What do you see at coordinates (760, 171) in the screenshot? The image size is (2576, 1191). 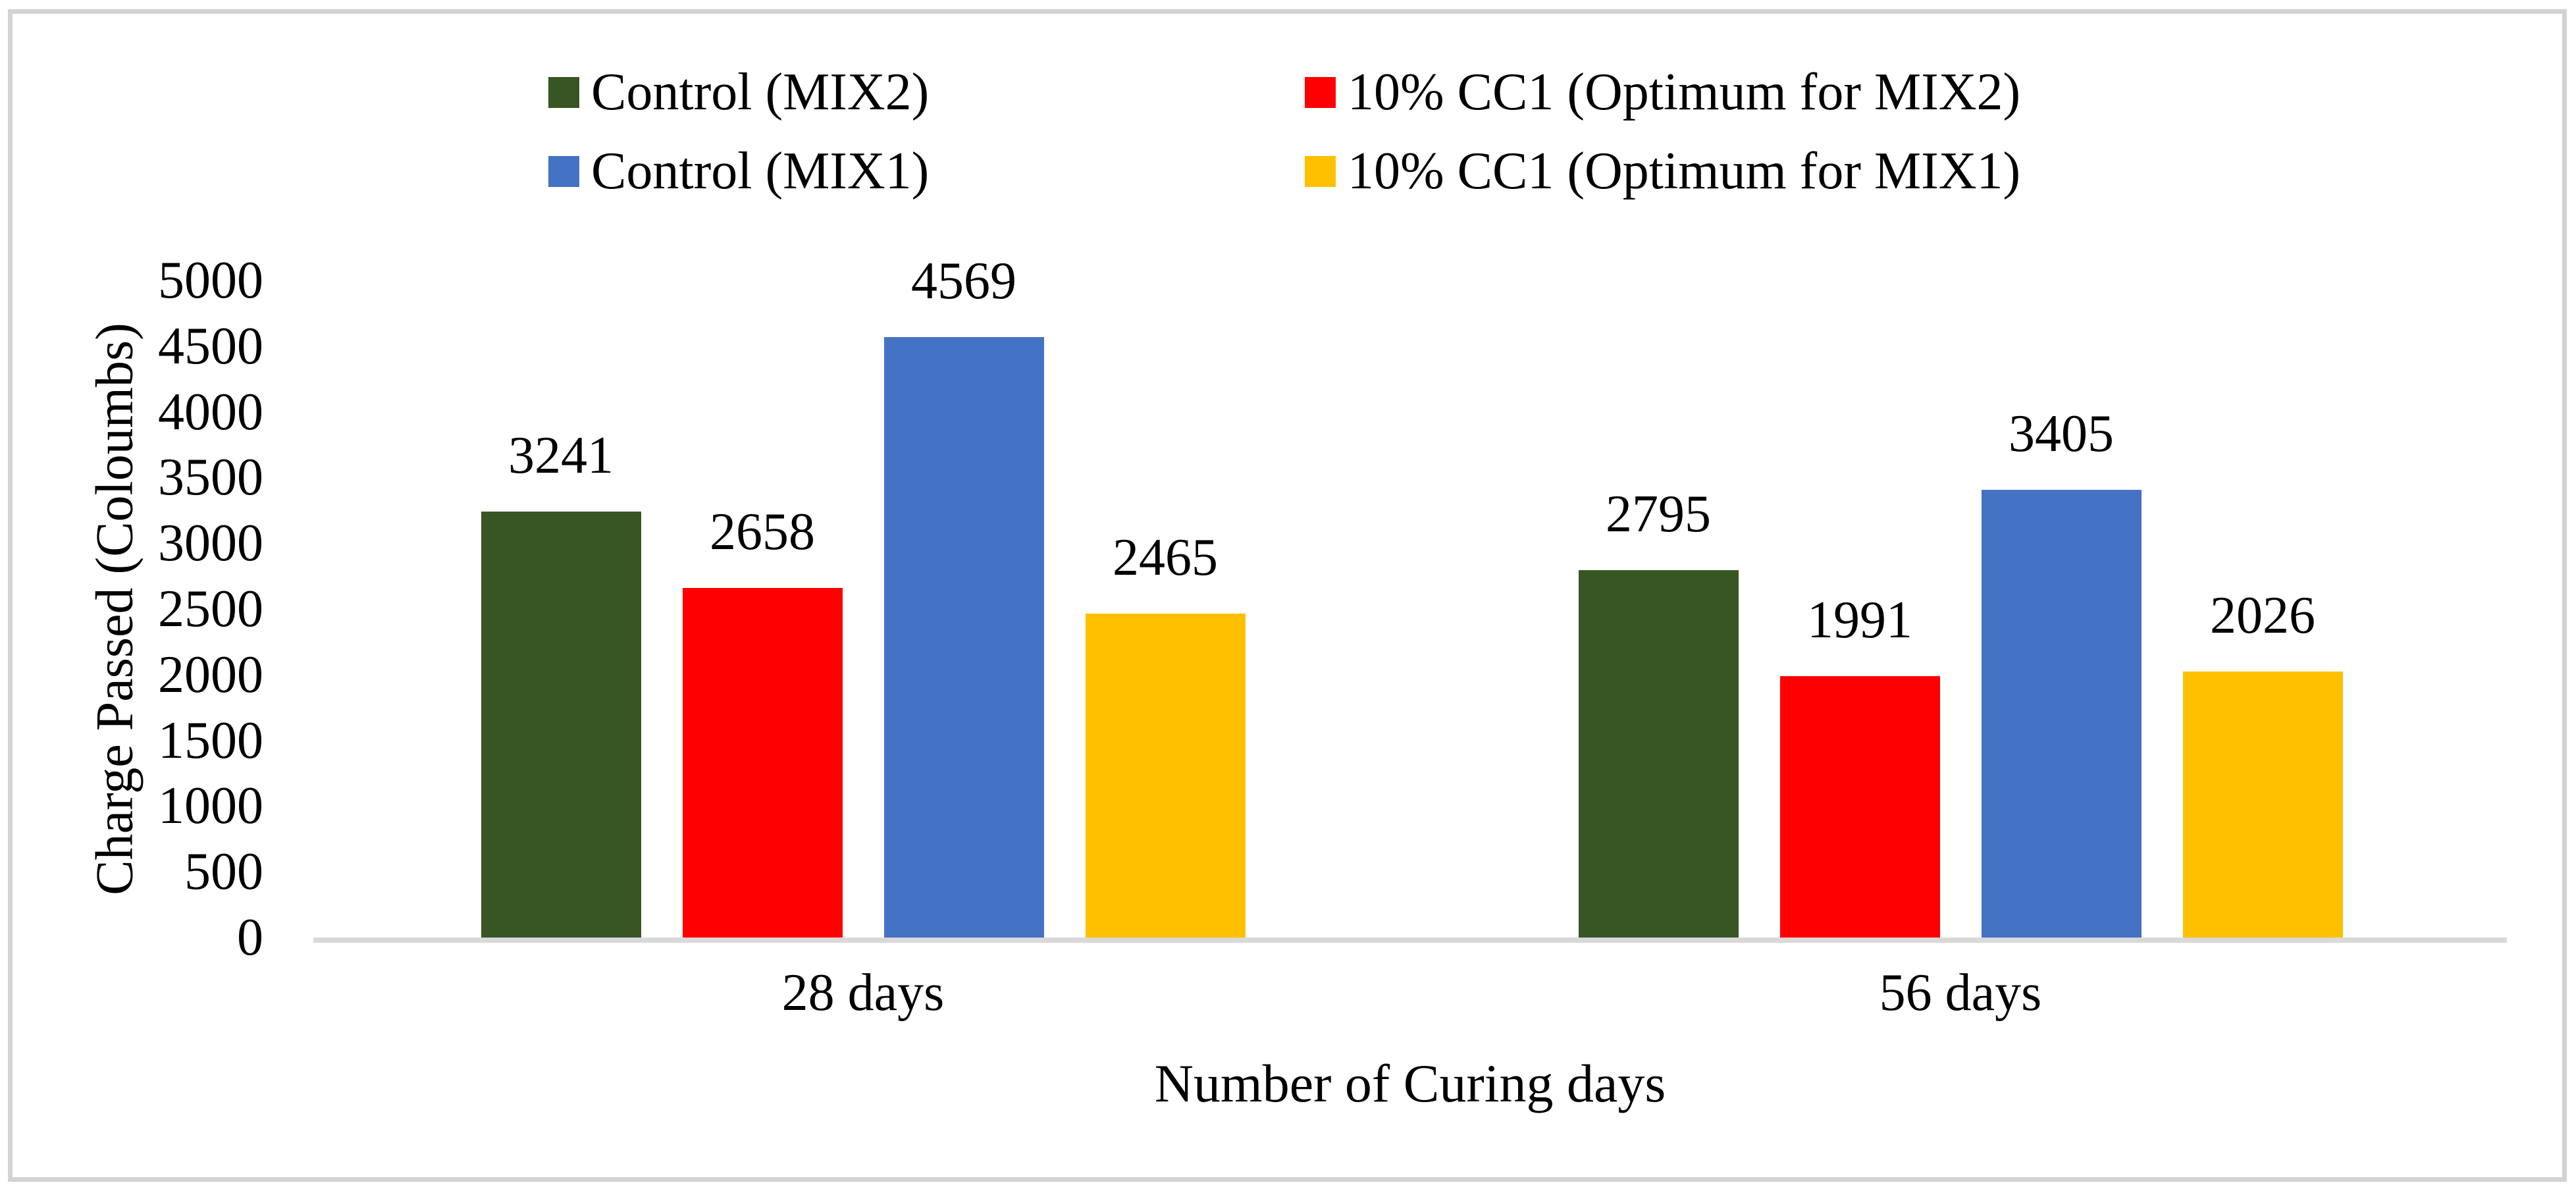 I see `legend-label: Control (MIX1)` at bounding box center [760, 171].